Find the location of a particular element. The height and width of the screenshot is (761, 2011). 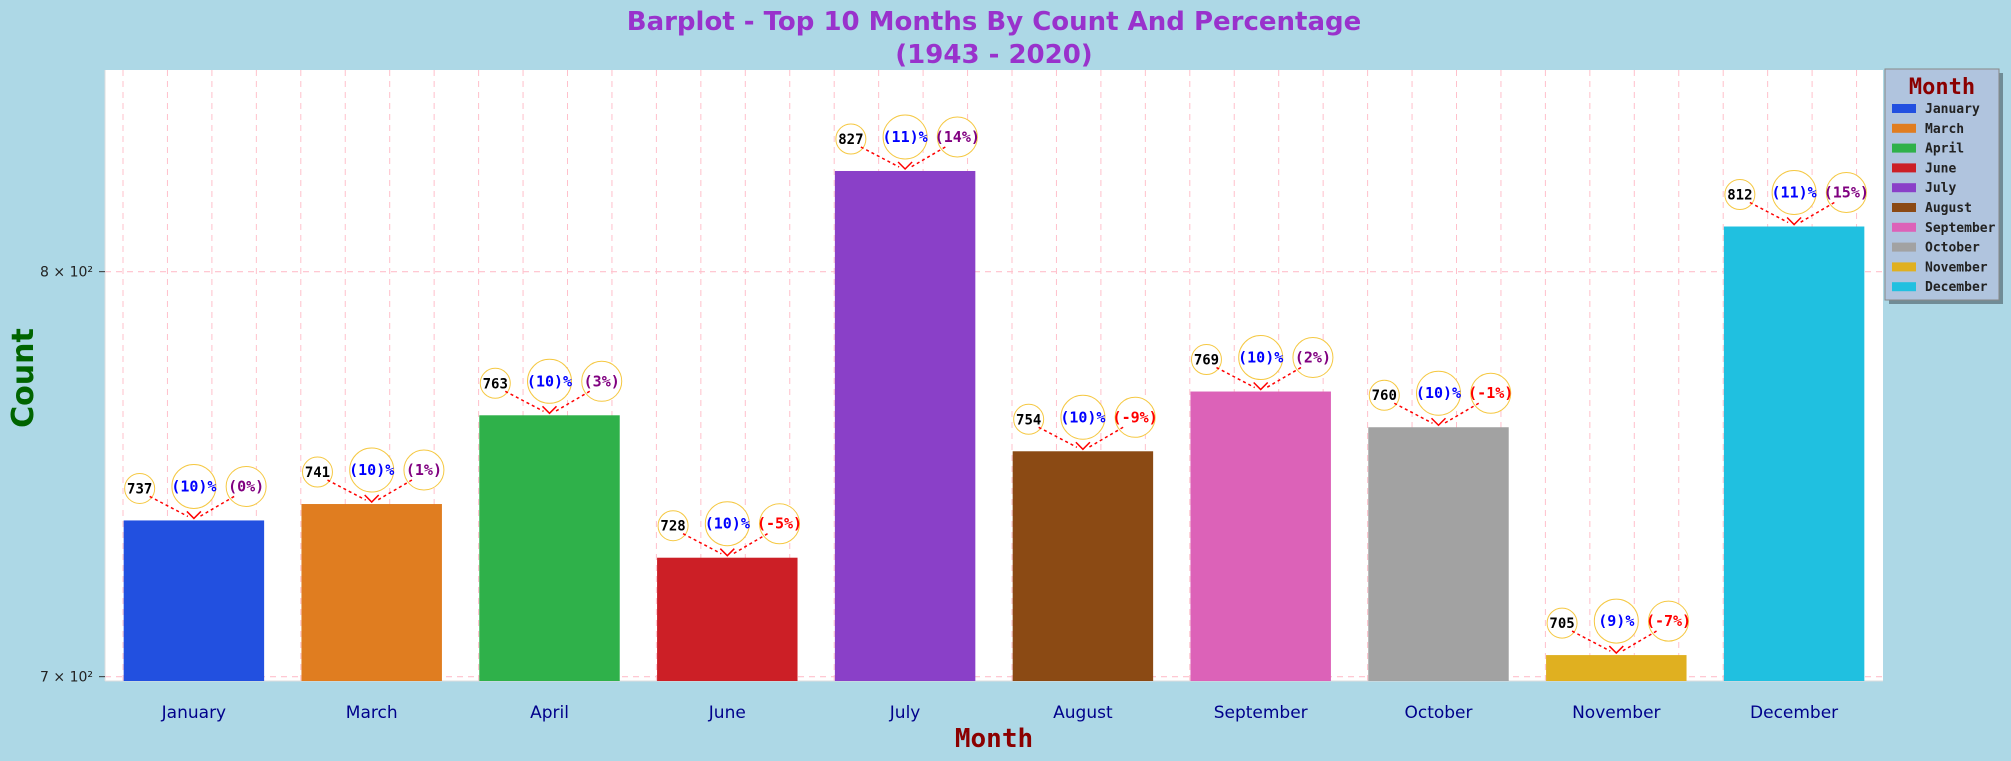

x-tick-label: July is located at coordinates (905, 713).